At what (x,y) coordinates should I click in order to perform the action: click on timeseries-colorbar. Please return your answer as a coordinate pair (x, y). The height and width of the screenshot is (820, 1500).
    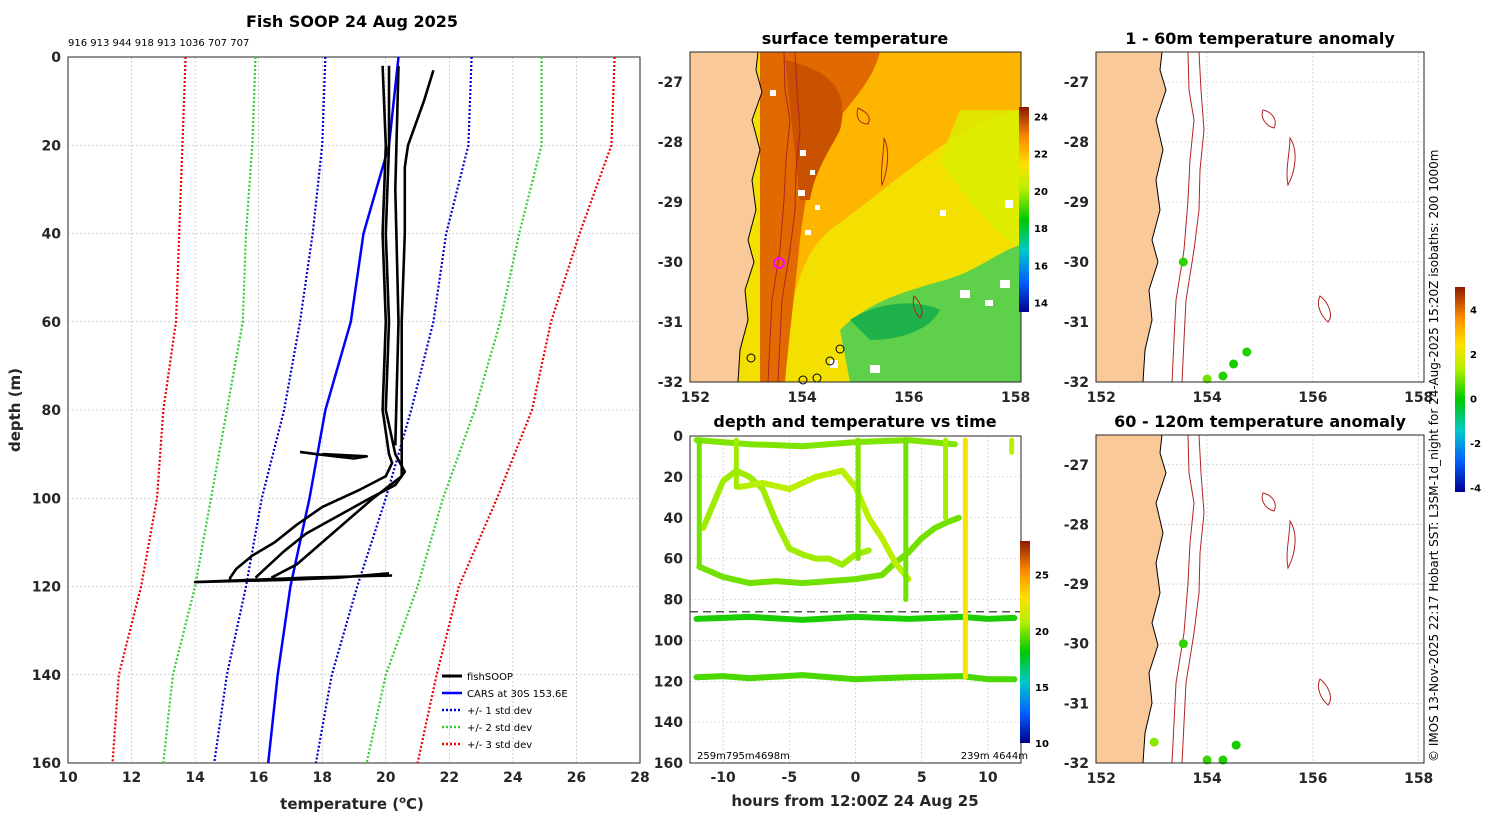
    Looking at the image, I should click on (1025, 642).